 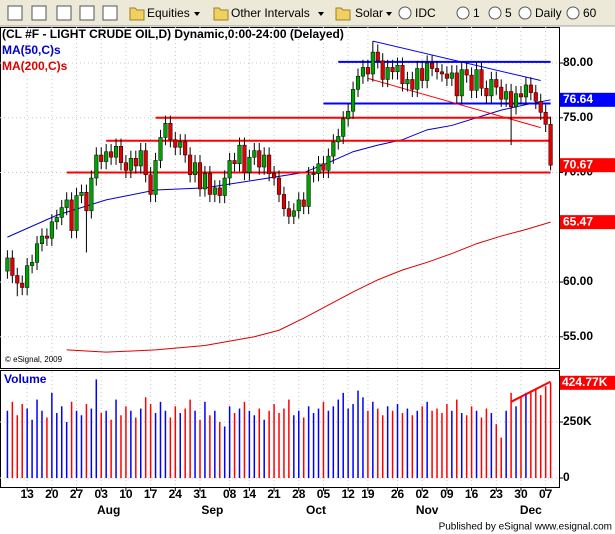 I want to click on legend-entry: MA(50,C)s, so click(x=31, y=50).